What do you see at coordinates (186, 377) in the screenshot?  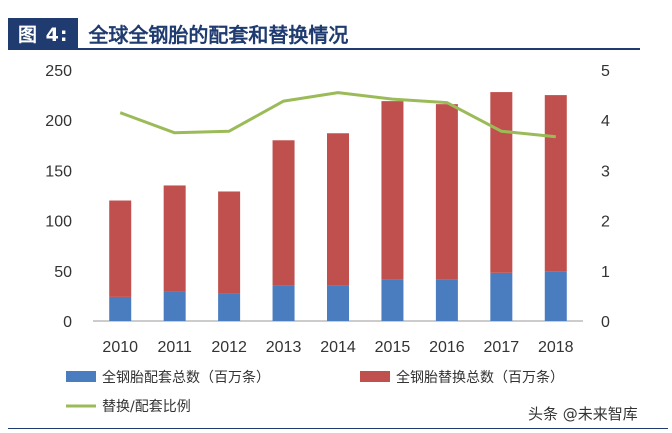 I see `legend-label-oe: 全钢胎配套总数（百万条）` at bounding box center [186, 377].